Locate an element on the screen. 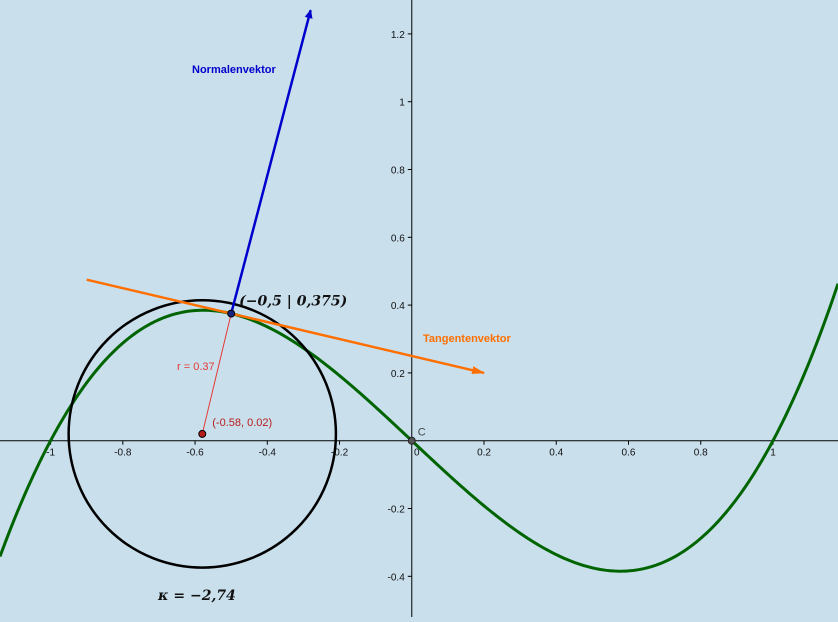  x-tick-label: -0.2 is located at coordinates (340, 453).